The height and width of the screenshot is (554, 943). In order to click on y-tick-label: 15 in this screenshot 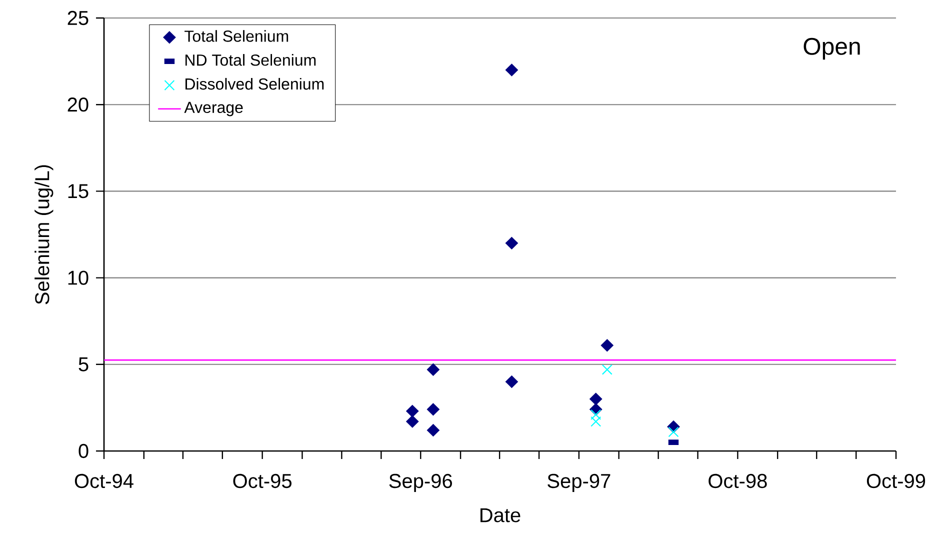, I will do `click(78, 191)`.